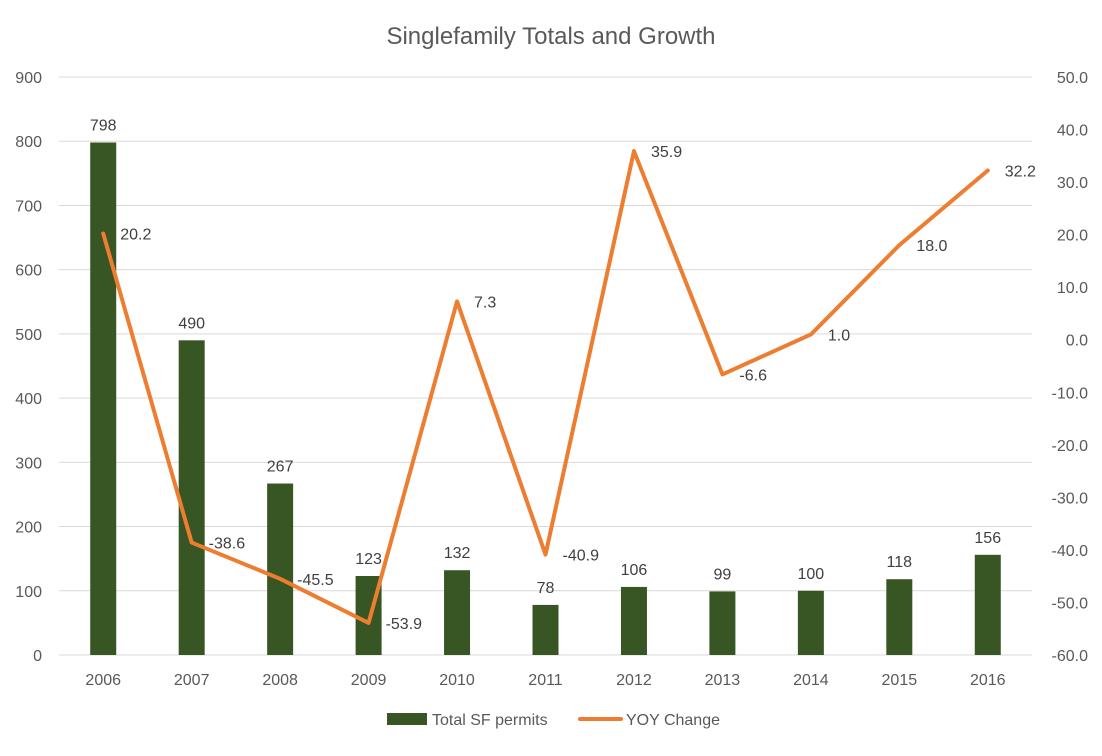 Image resolution: width=1102 pixels, height=756 pixels. What do you see at coordinates (28, 463) in the screenshot?
I see `left-tick-label: 300` at bounding box center [28, 463].